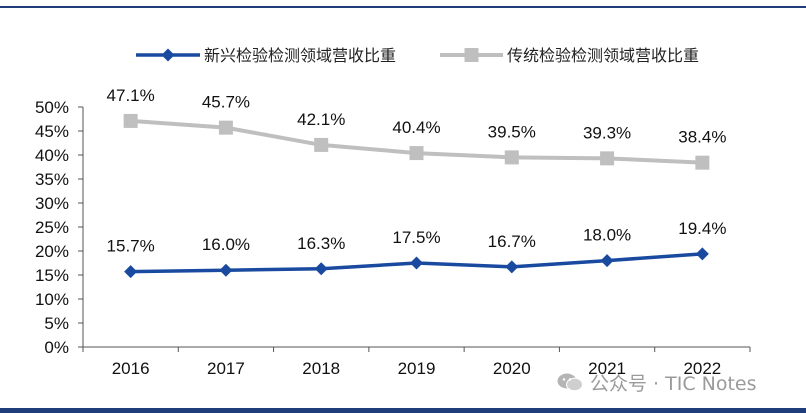 The image size is (806, 413). I want to click on data-label-emerging: 15.7%, so click(131, 246).